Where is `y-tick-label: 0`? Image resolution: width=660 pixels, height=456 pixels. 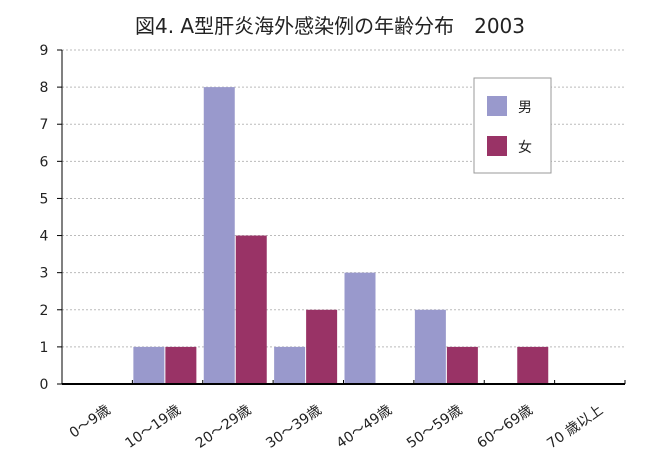 y-tick-label: 0 is located at coordinates (44, 385).